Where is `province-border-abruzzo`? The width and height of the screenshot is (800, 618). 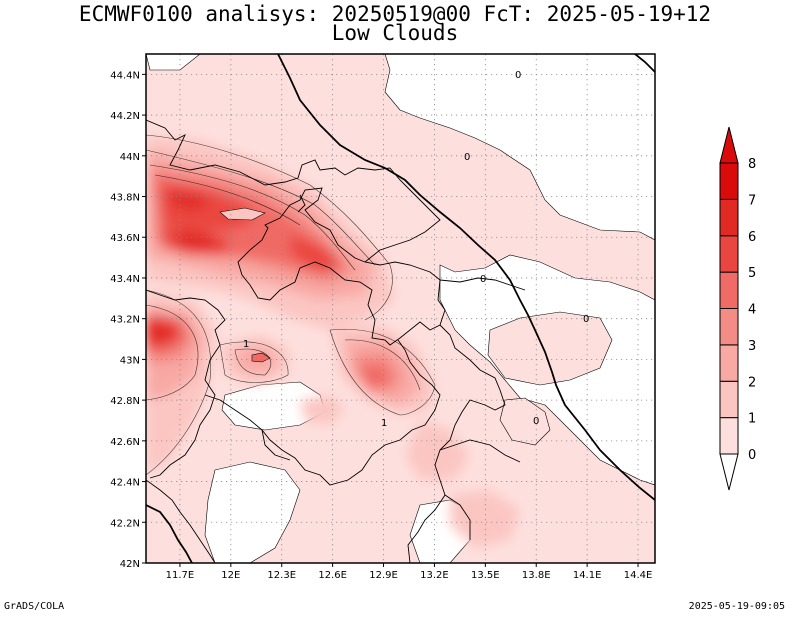
province-border-abruzzo is located at coordinates (402, 215).